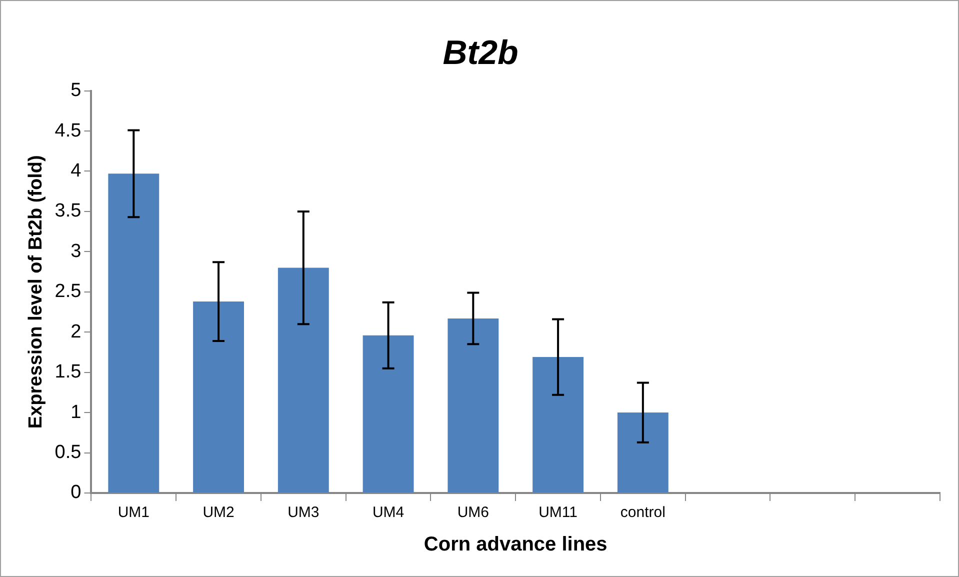  Describe the element at coordinates (76, 493) in the screenshot. I see `y-tick-label: 0` at that location.